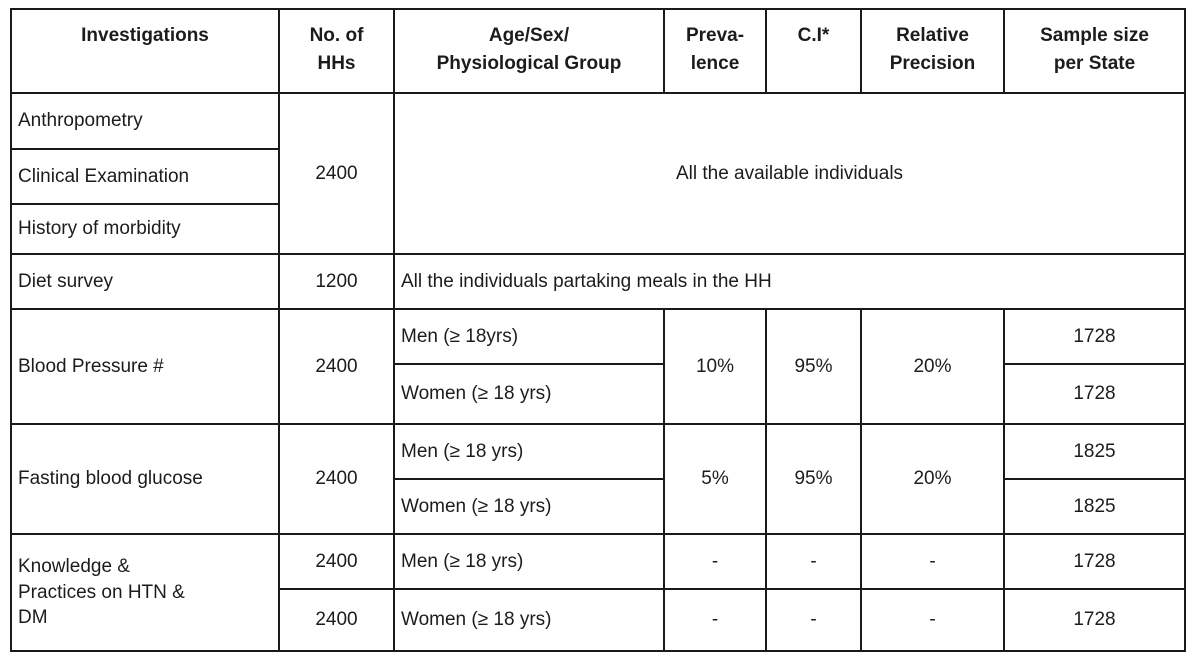 Image resolution: width=1193 pixels, height=665 pixels. What do you see at coordinates (336, 173) in the screenshot?
I see `cell-hhs-anthro-group: 2400` at bounding box center [336, 173].